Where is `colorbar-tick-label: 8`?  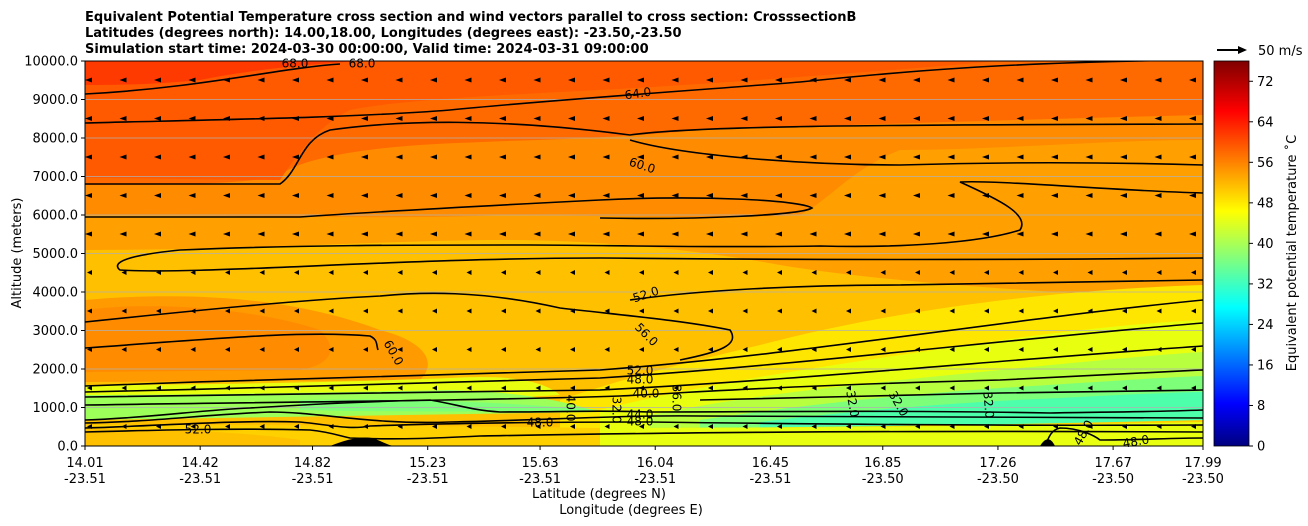 colorbar-tick-label: 8 is located at coordinates (1261, 406).